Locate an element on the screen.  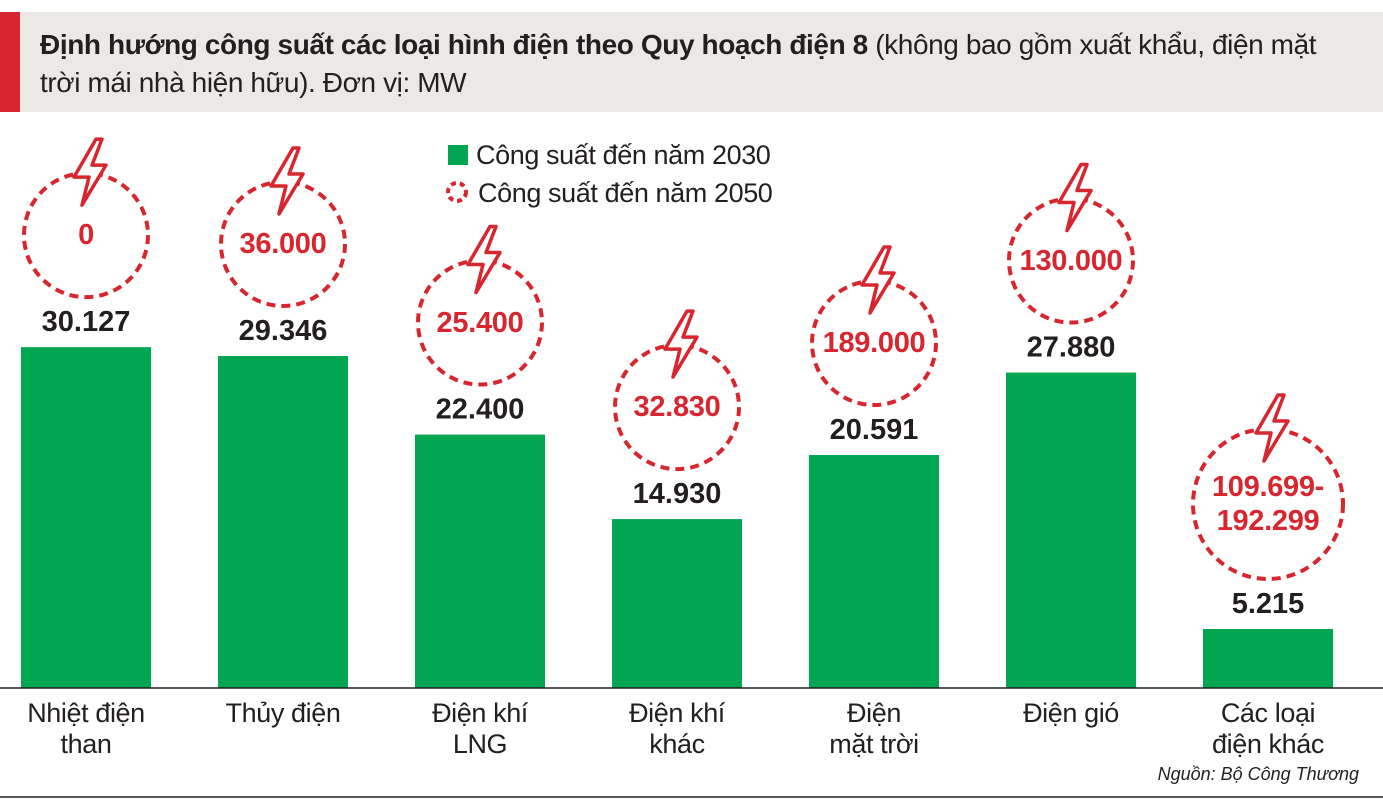
target-label-box: 130.000 is located at coordinates (1071, 261).